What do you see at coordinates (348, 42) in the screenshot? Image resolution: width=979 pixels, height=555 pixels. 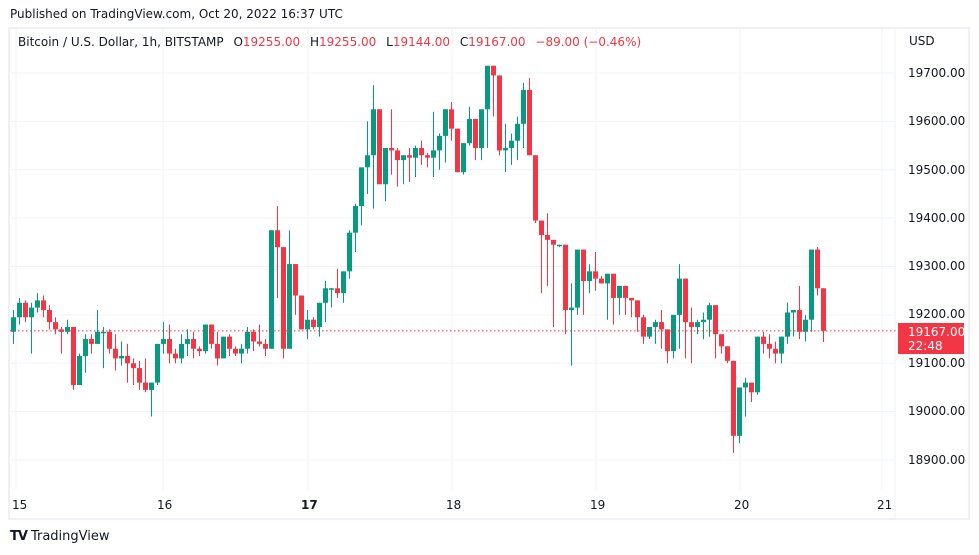 I see `high-value: 19255.00` at bounding box center [348, 42].